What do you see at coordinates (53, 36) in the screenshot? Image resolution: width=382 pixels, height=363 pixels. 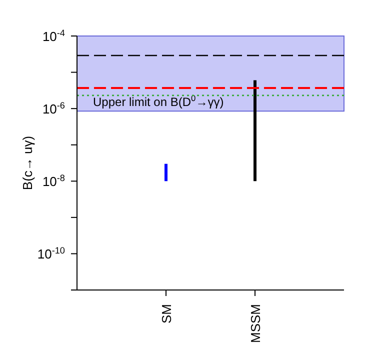 I see `y-tick-label: 10$^{-4}$` at bounding box center [53, 36].